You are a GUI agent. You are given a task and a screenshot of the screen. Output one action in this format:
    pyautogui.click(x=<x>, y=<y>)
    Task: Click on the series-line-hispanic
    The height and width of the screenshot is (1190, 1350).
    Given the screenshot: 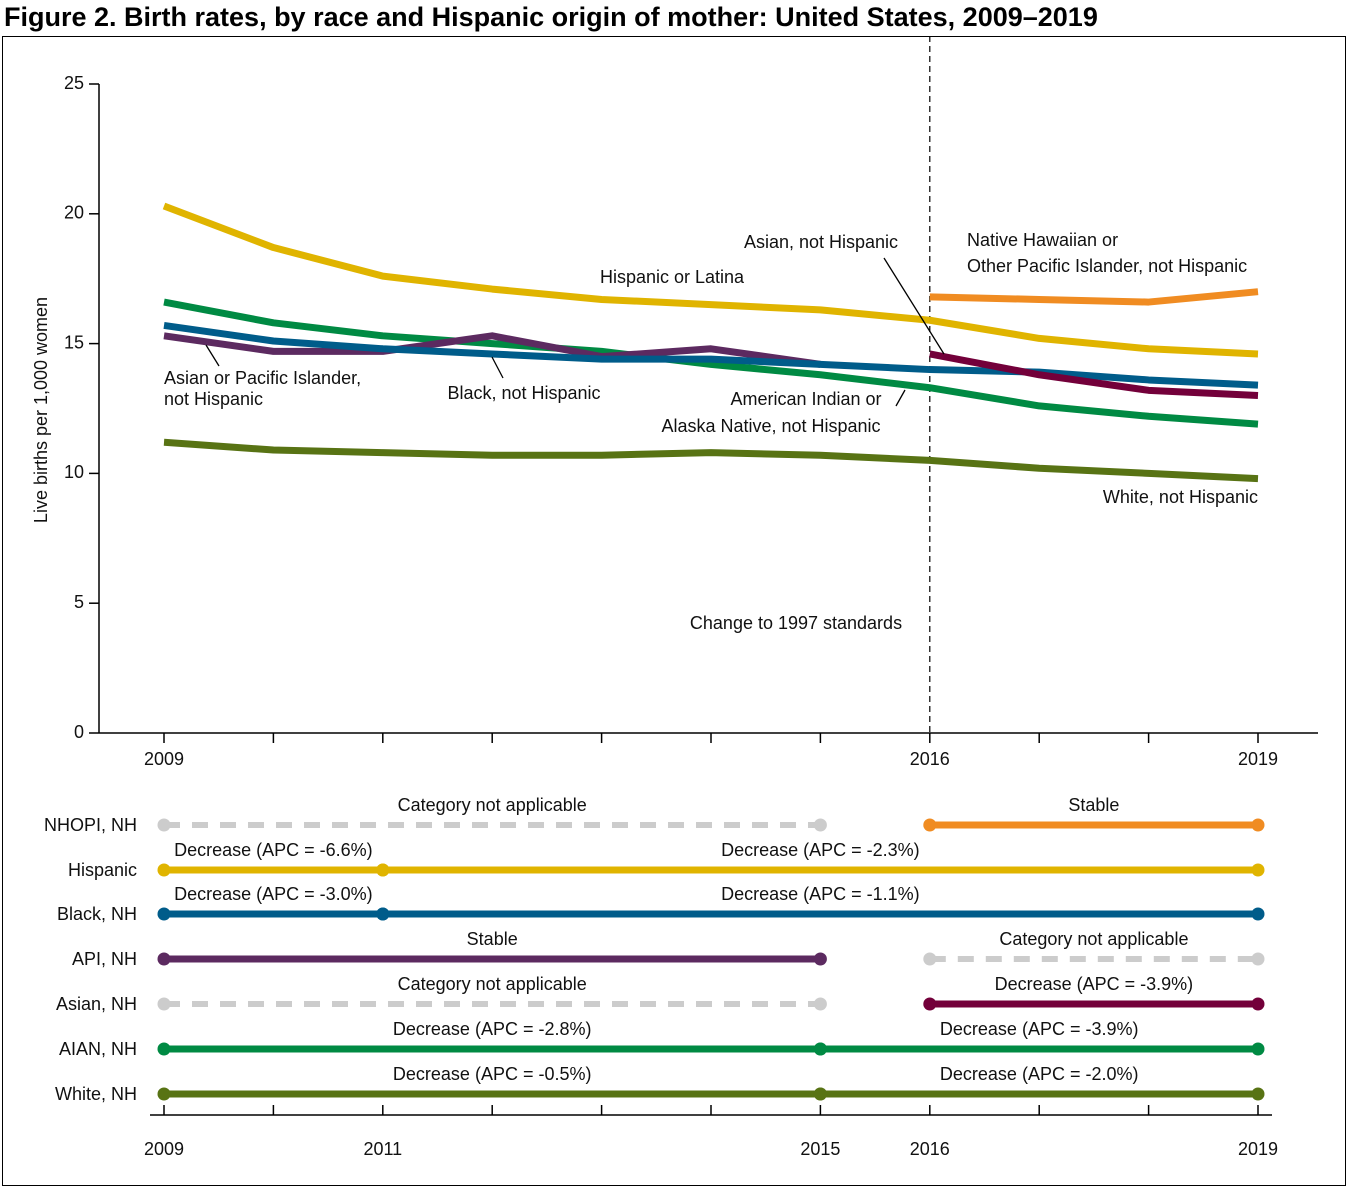 What is the action you would take?
    pyautogui.click(x=710, y=280)
    